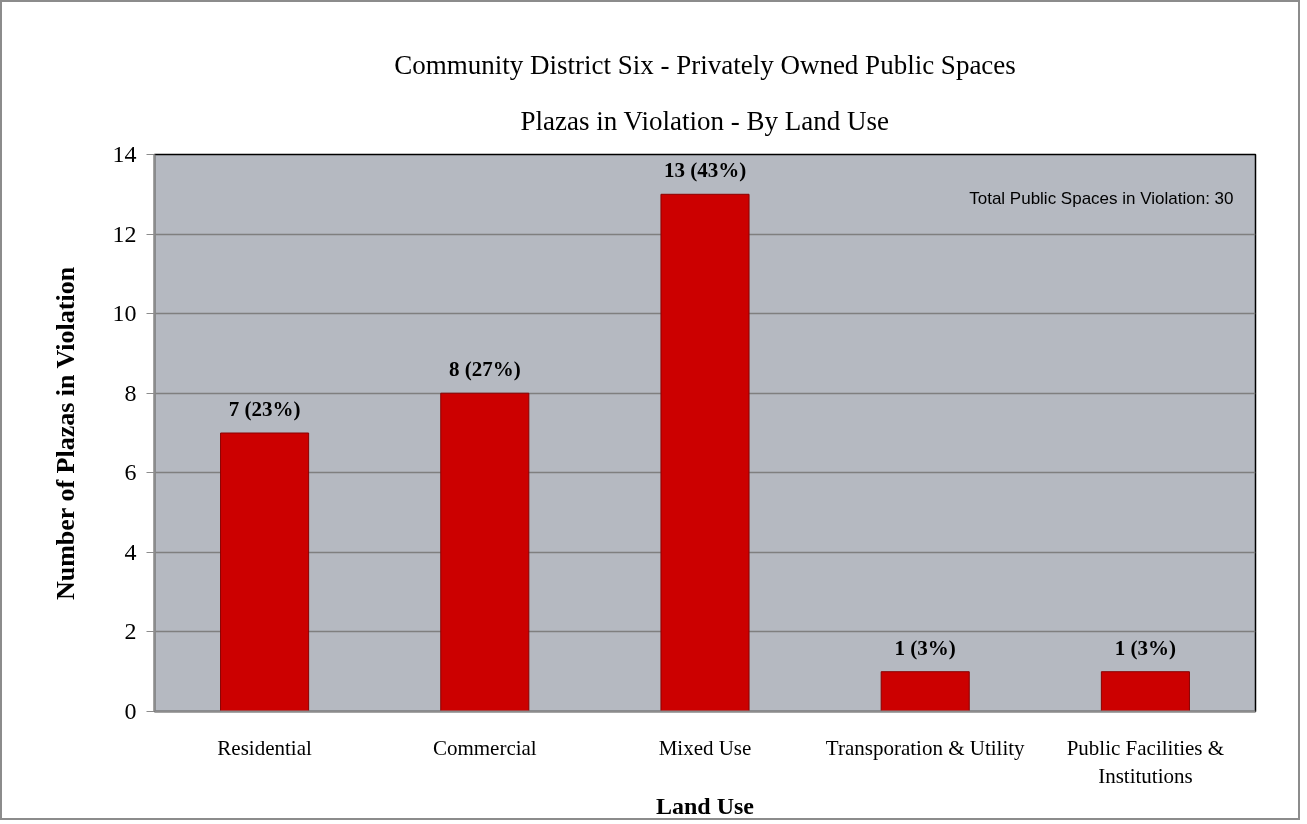 This screenshot has width=1307, height=824. Describe the element at coordinates (130, 551) in the screenshot. I see `y-tick-label: 4` at that location.